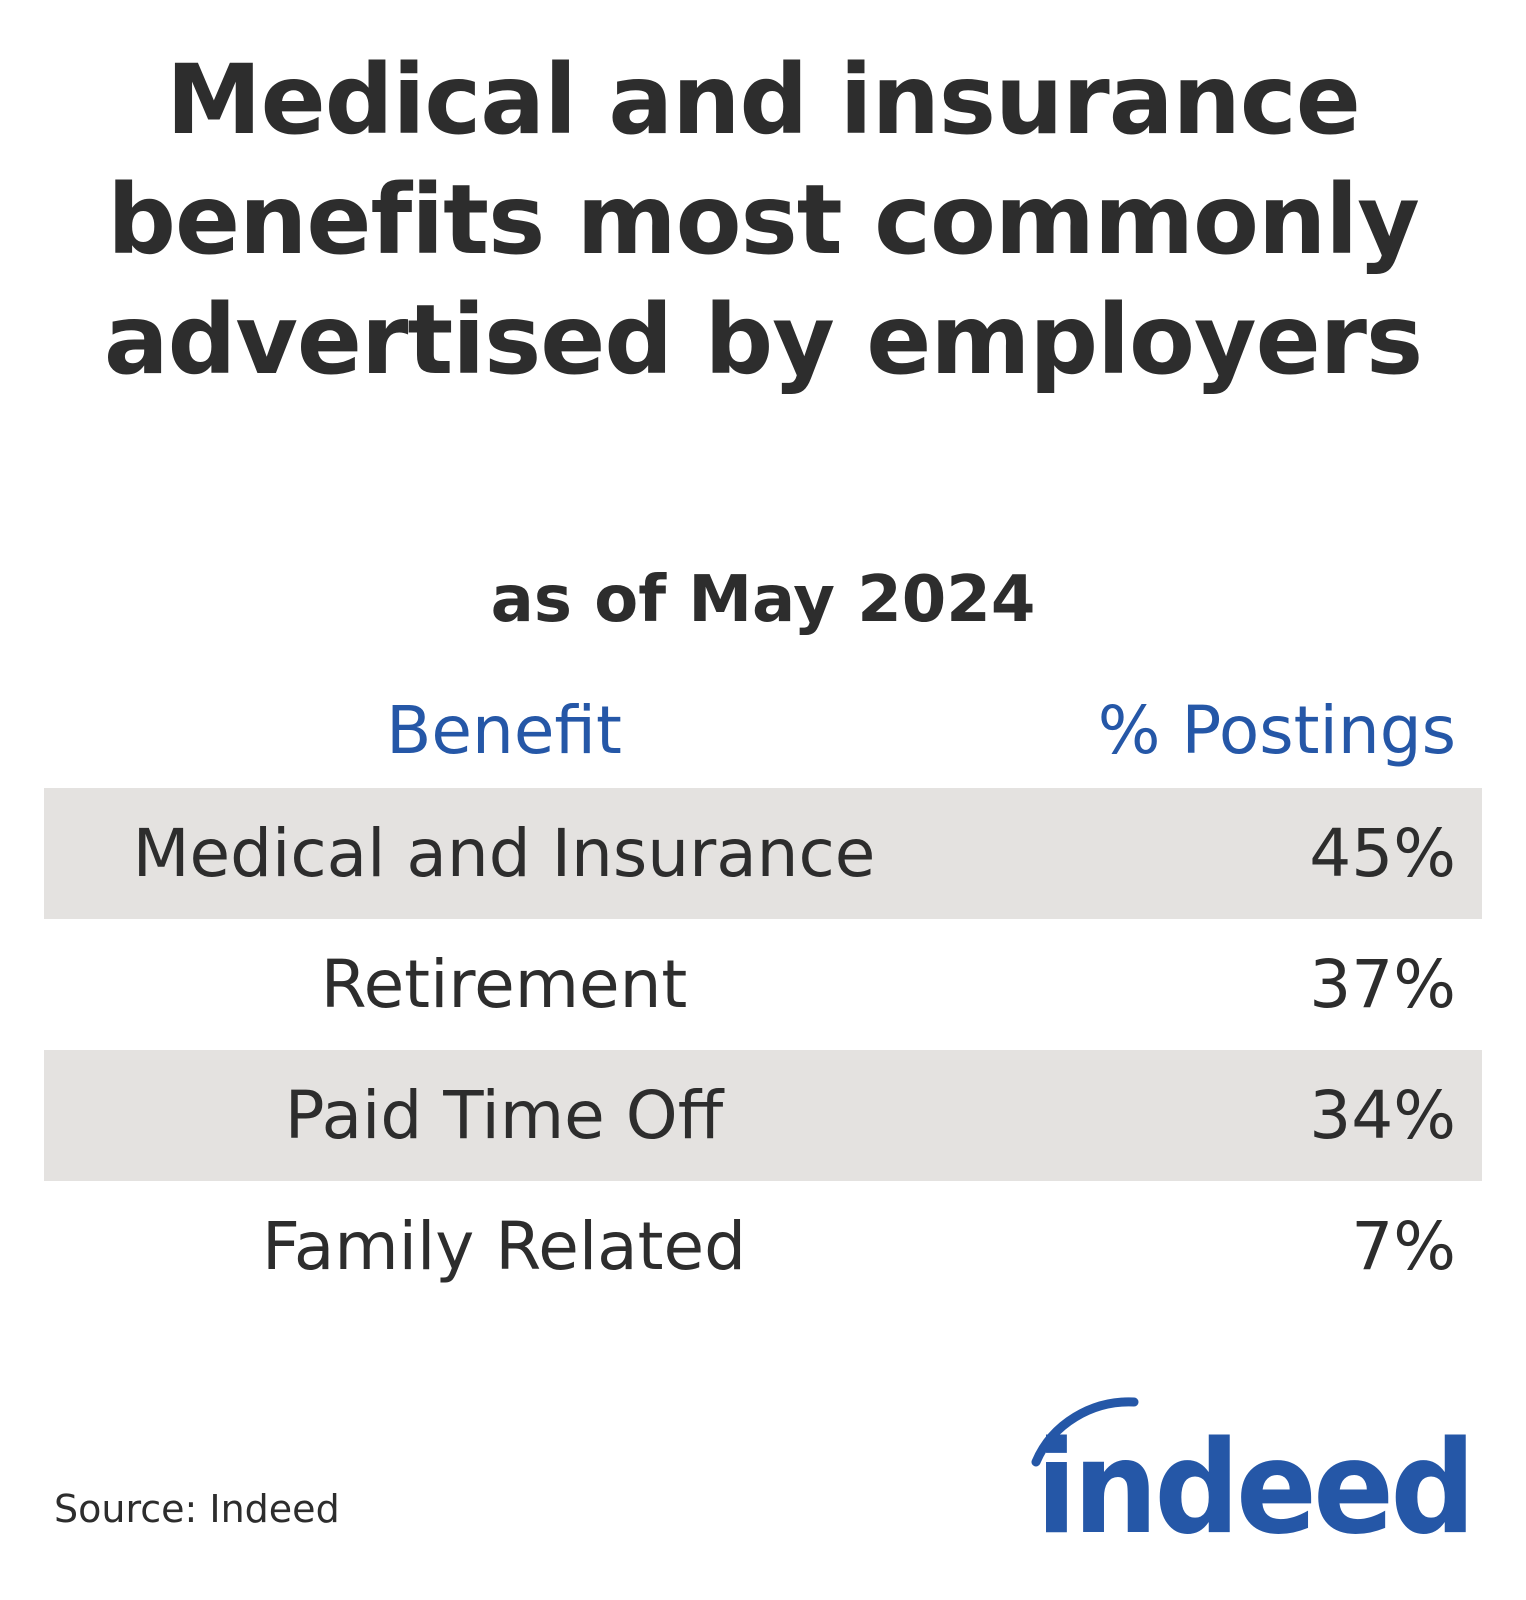 The height and width of the screenshot is (1600, 1526). I want to click on source-note: Source: Indeed, so click(197, 1509).